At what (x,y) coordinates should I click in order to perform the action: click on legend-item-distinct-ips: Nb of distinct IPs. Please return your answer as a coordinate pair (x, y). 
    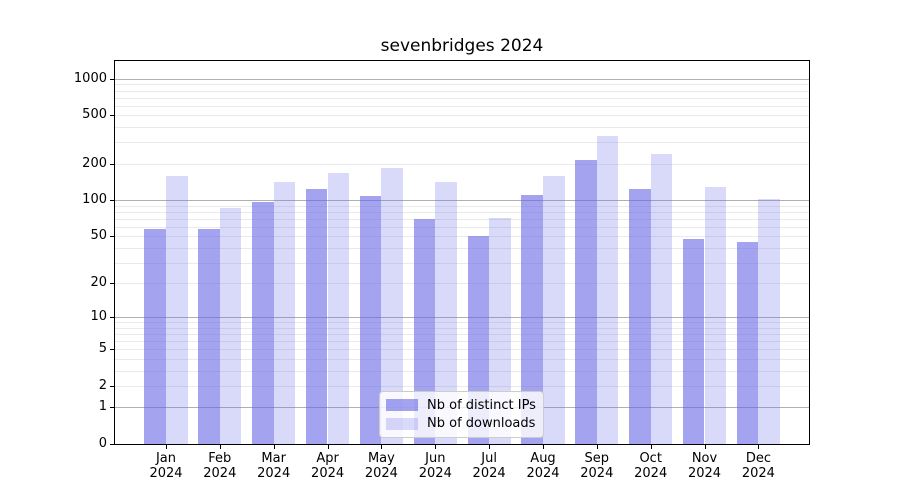
    Looking at the image, I should click on (461, 405).